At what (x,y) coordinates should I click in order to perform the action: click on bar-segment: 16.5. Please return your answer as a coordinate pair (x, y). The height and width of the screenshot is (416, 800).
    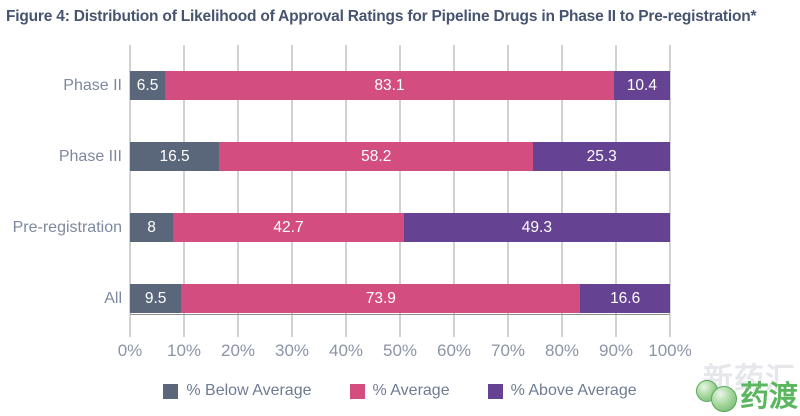
    Looking at the image, I should click on (175, 156).